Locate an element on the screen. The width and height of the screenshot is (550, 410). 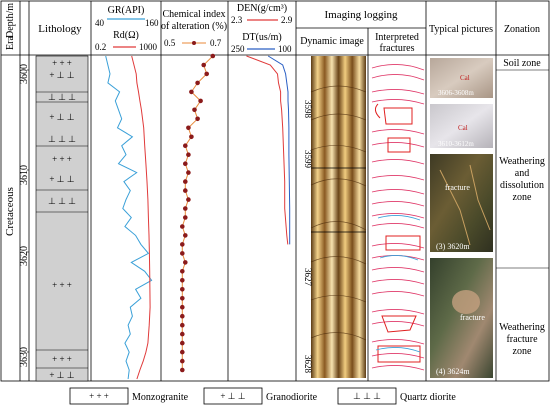
cia-curve is located at coordinates (197, 212).